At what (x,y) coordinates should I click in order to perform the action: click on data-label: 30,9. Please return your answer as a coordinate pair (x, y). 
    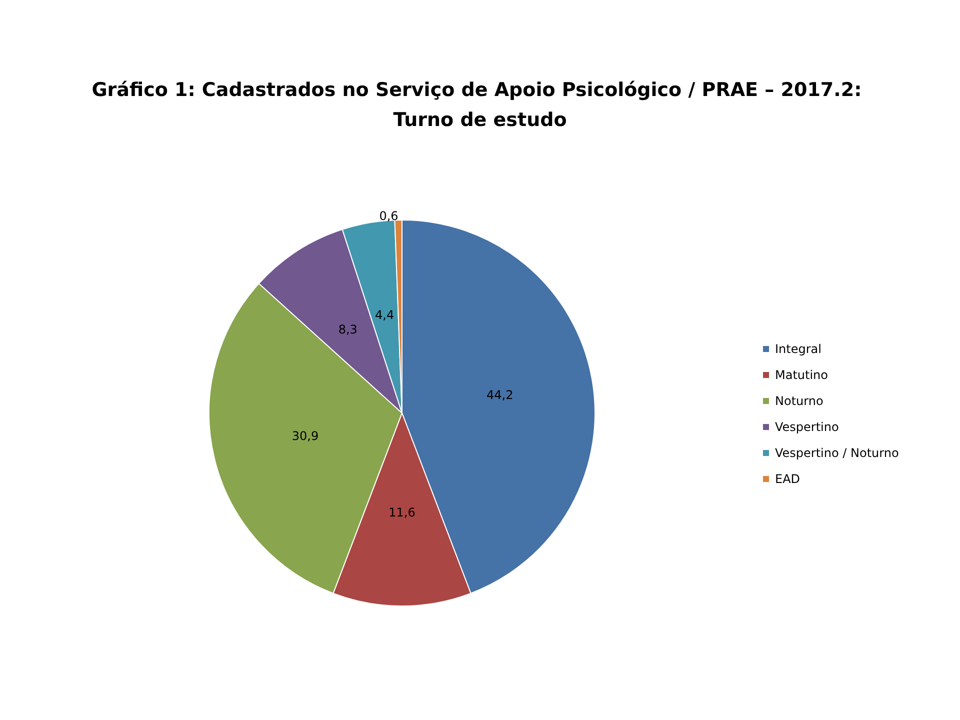
    Looking at the image, I should click on (305, 436).